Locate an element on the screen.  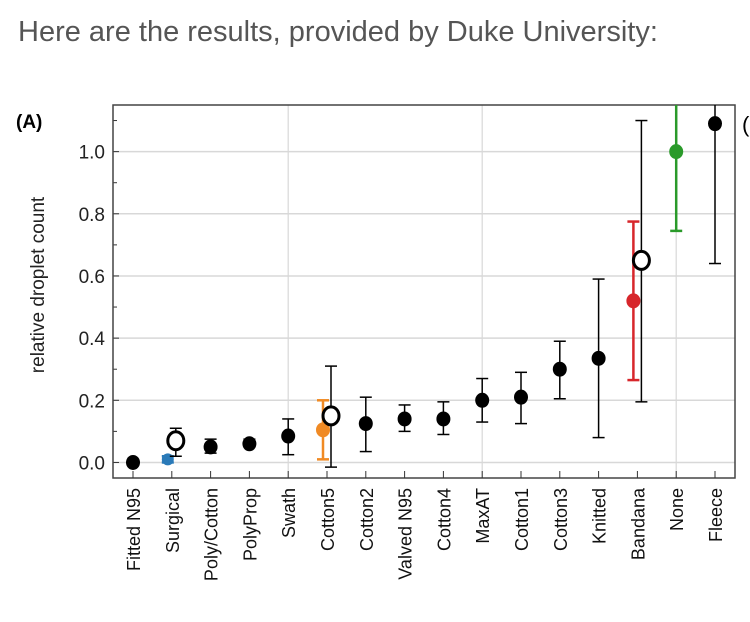
x-tick-label: Fleece is located at coordinates (716, 515).